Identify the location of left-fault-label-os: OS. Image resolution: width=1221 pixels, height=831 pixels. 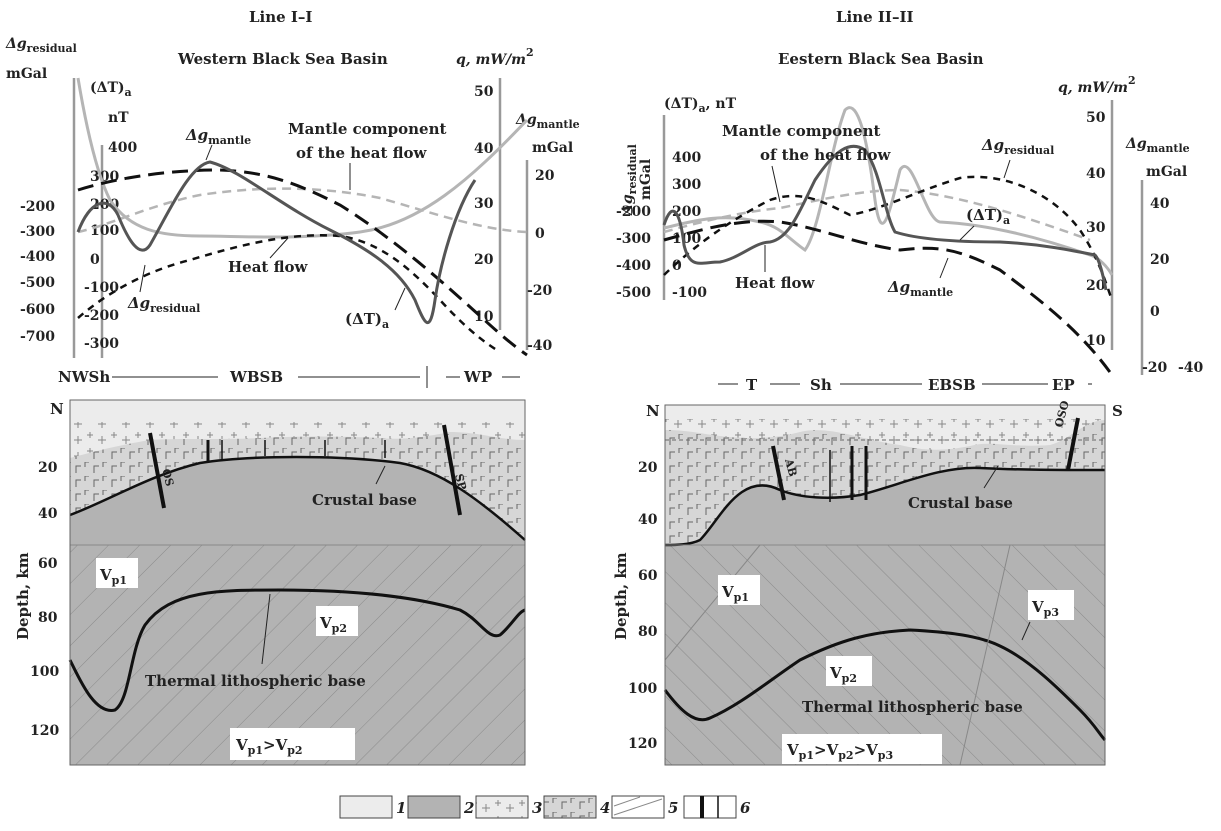
(167, 477).